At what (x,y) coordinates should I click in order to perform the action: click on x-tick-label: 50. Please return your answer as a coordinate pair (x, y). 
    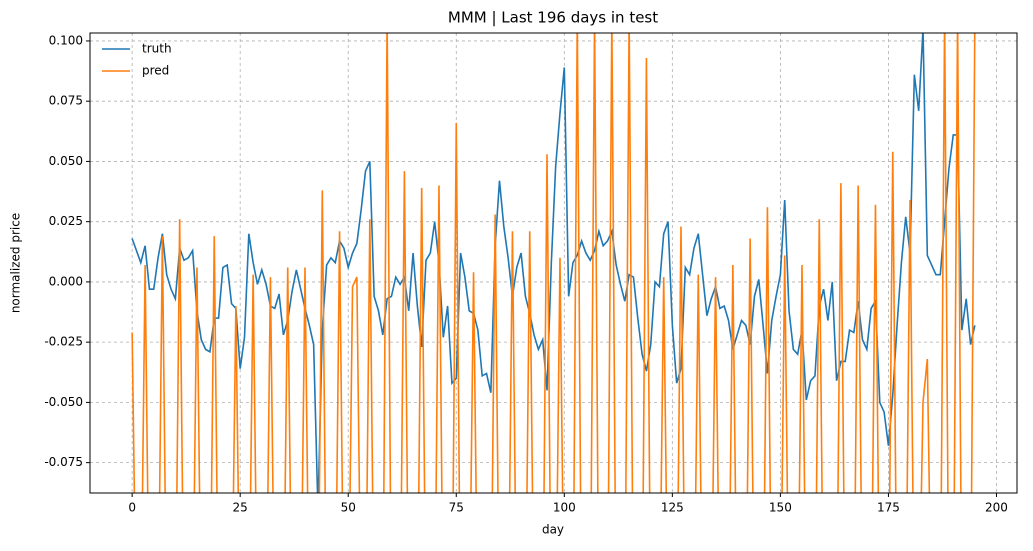
    Looking at the image, I should click on (348, 508).